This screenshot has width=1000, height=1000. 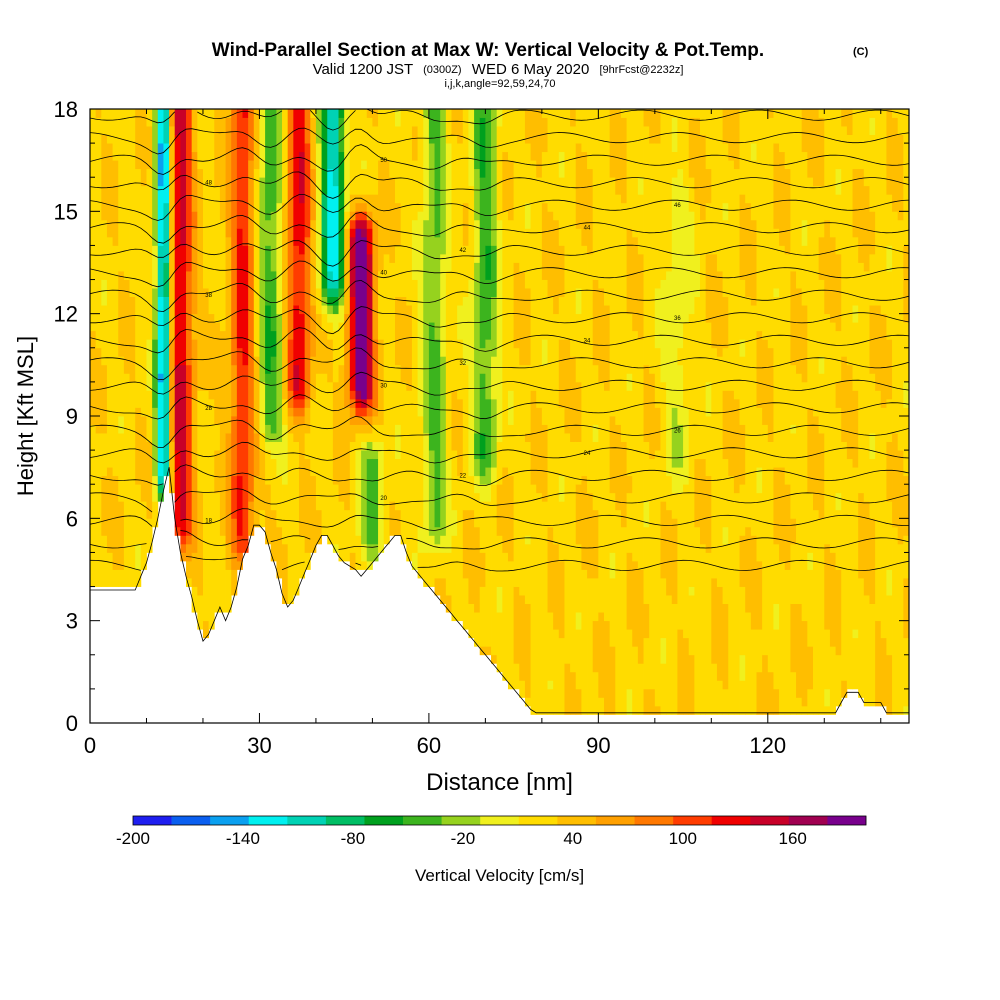 I want to click on subtitle-forecast: [9hrFcst@2232z], so click(x=642, y=70).